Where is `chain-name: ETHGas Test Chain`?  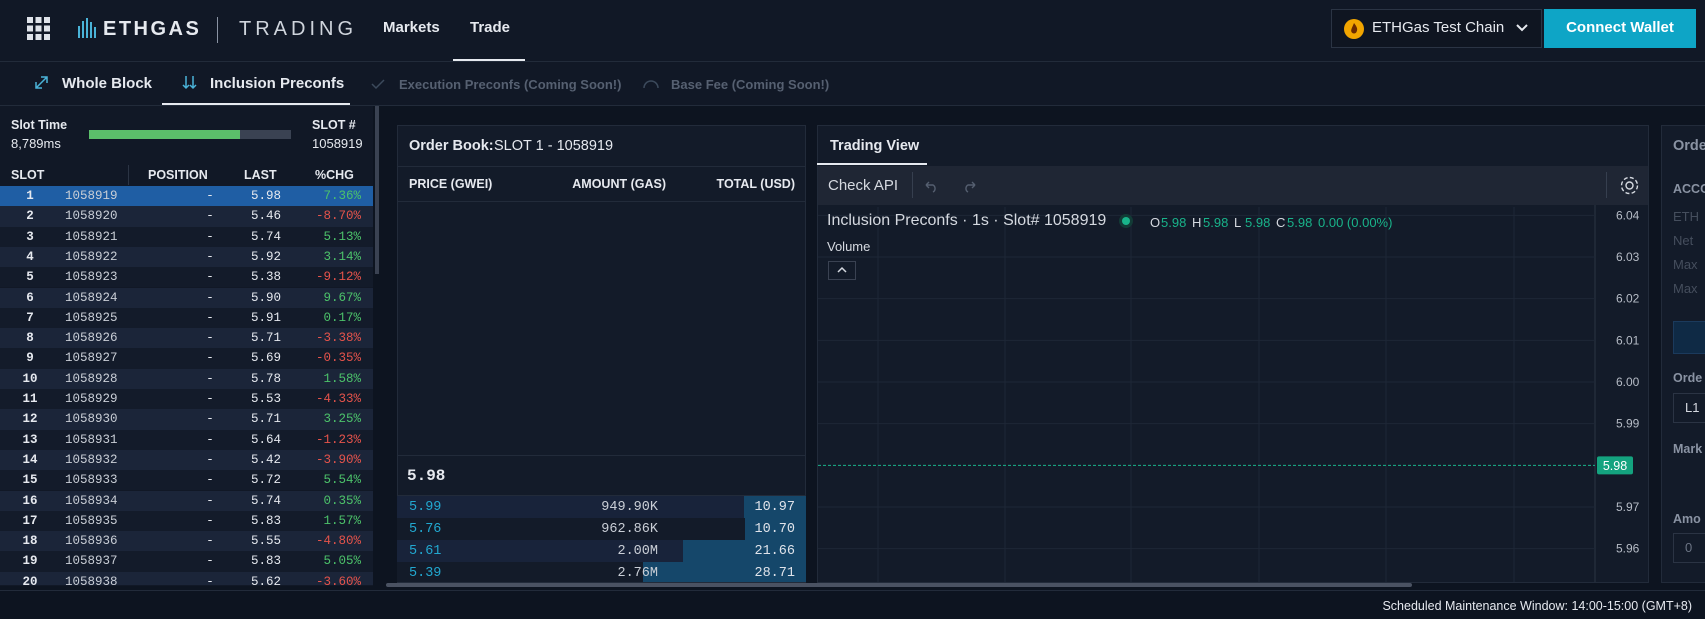 chain-name: ETHGas Test Chain is located at coordinates (1438, 27).